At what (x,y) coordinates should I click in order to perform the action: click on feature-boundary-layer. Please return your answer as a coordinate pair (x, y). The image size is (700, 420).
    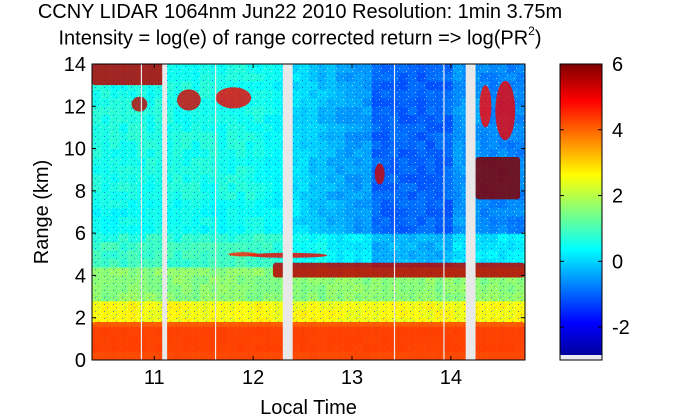
    Looking at the image, I should click on (308, 340).